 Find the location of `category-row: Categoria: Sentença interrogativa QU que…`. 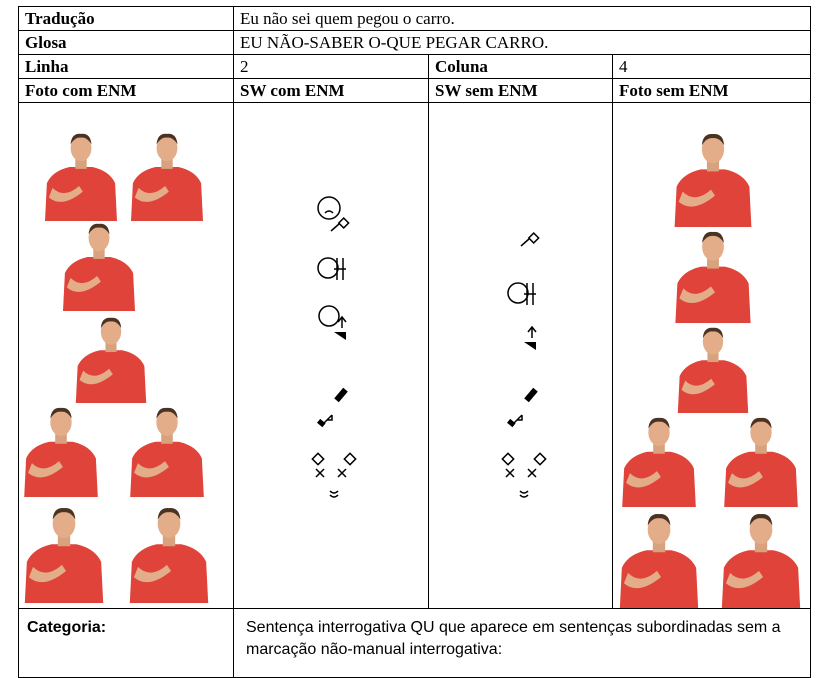

category-row: Categoria: Sentença interrogativa QU que… is located at coordinates (415, 643).